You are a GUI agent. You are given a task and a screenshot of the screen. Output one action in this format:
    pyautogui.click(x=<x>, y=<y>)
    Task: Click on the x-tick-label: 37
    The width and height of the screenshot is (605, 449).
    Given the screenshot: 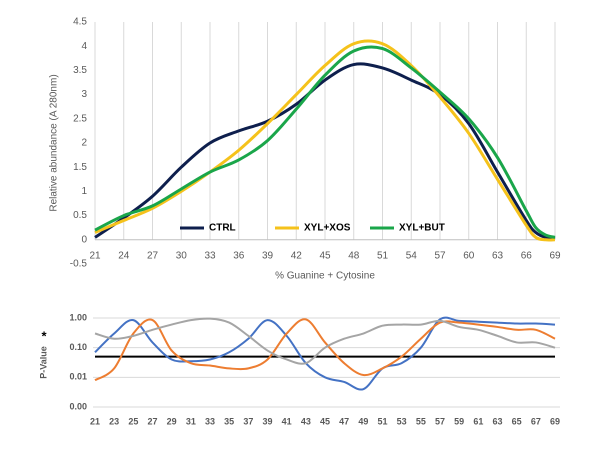 What is the action you would take?
    pyautogui.click(x=248, y=421)
    